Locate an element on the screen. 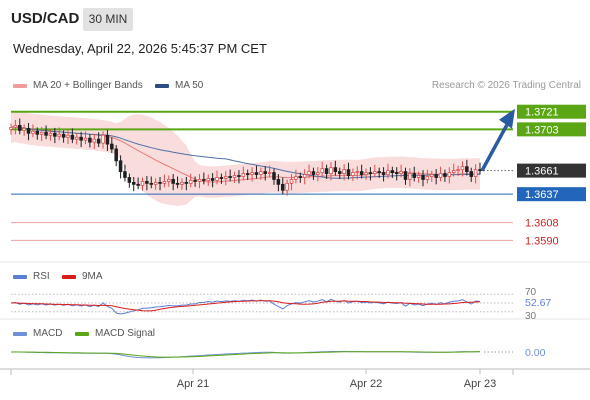 The height and width of the screenshot is (400, 590). ma20-legend-label: MA 20 + Bollinger Bands is located at coordinates (88, 85).